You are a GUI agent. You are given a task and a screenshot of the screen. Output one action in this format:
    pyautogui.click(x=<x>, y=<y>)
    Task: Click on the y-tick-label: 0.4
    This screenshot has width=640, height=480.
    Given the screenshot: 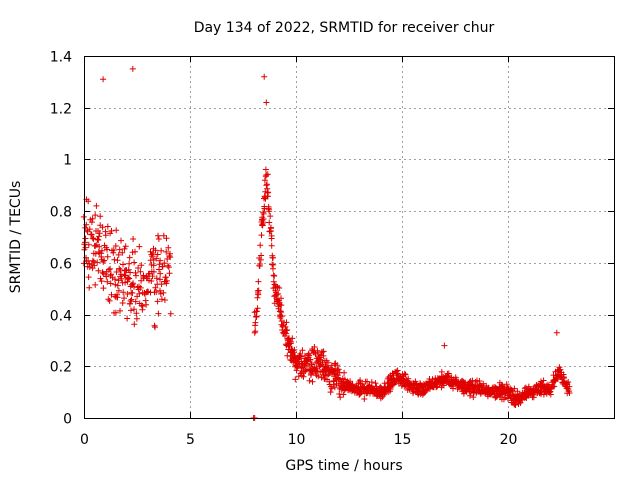 What is the action you would take?
    pyautogui.click(x=61, y=317)
    